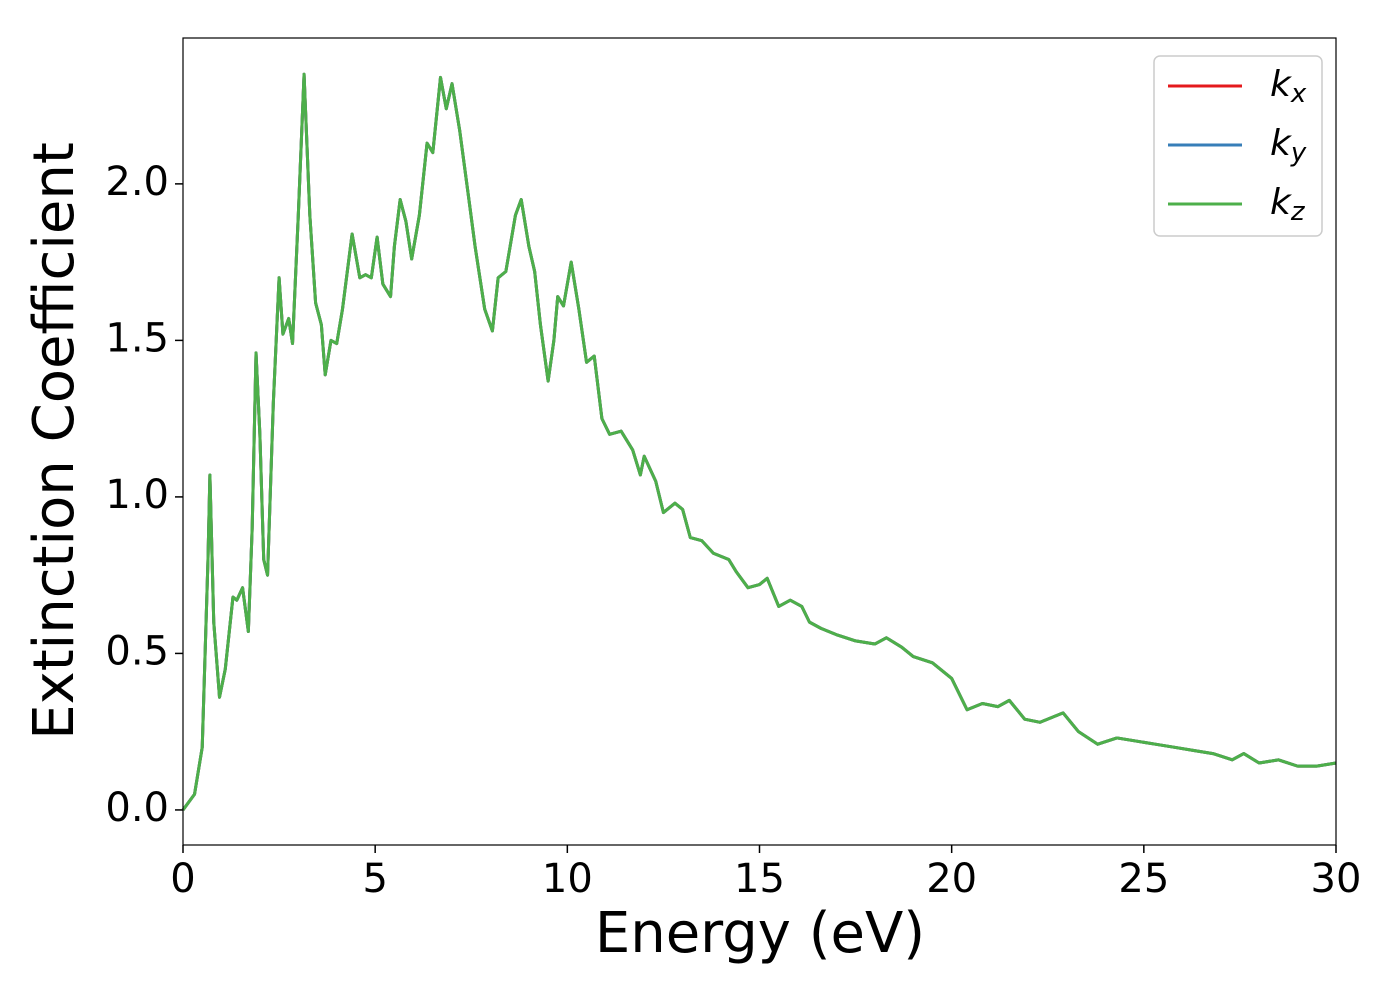 Image resolution: width=1400 pixels, height=1000 pixels. What do you see at coordinates (182, 879) in the screenshot?
I see `x-tick-label: 0` at bounding box center [182, 879].